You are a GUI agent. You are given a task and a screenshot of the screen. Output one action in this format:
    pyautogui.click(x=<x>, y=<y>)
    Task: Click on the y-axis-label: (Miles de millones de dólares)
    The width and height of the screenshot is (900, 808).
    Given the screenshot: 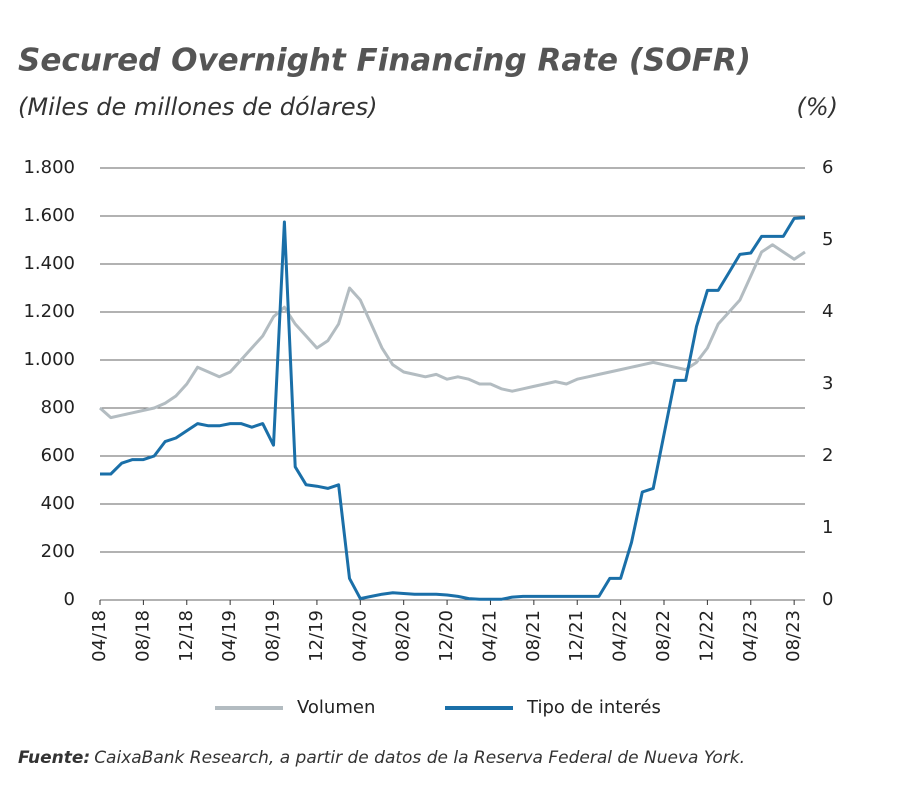 What is the action you would take?
    pyautogui.click(x=198, y=107)
    